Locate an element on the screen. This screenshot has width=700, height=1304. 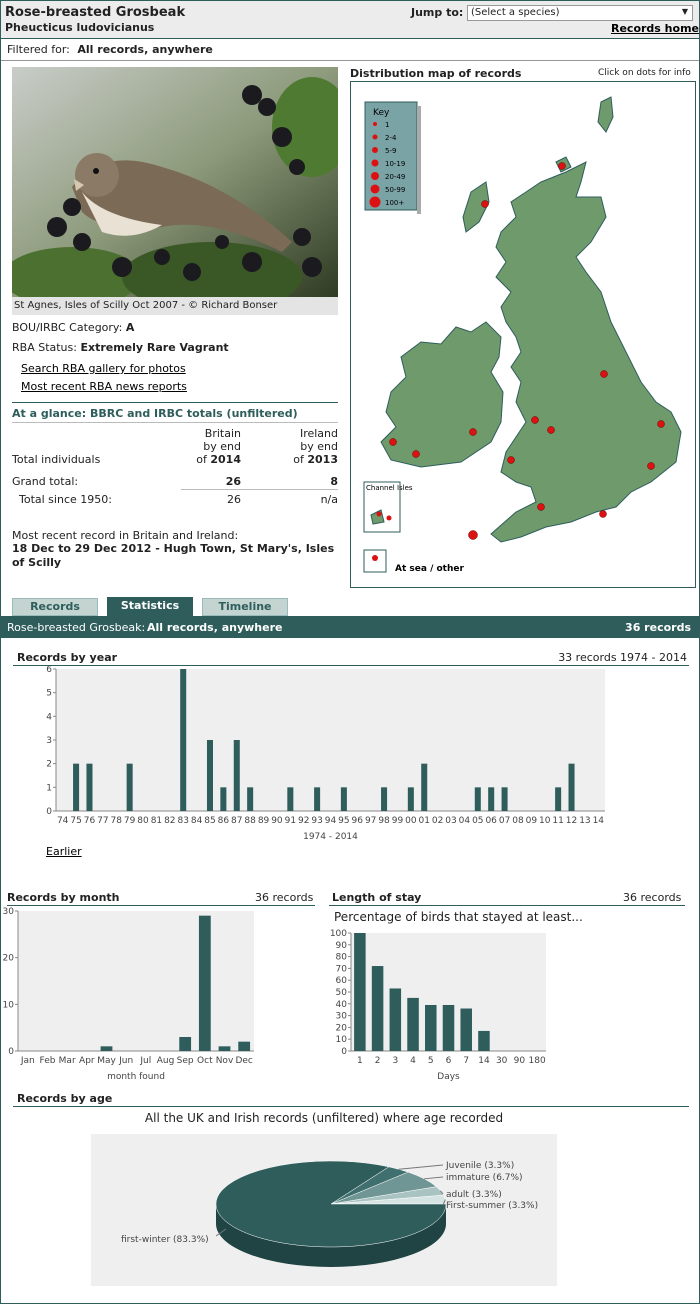
records-home-link: Records home is located at coordinates (655, 28).